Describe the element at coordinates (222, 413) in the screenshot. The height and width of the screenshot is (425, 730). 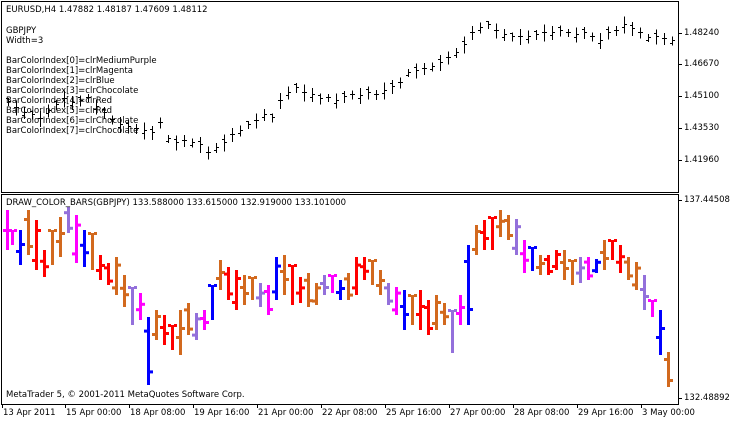
I see `time-label: 19 Apr 16:00` at that location.